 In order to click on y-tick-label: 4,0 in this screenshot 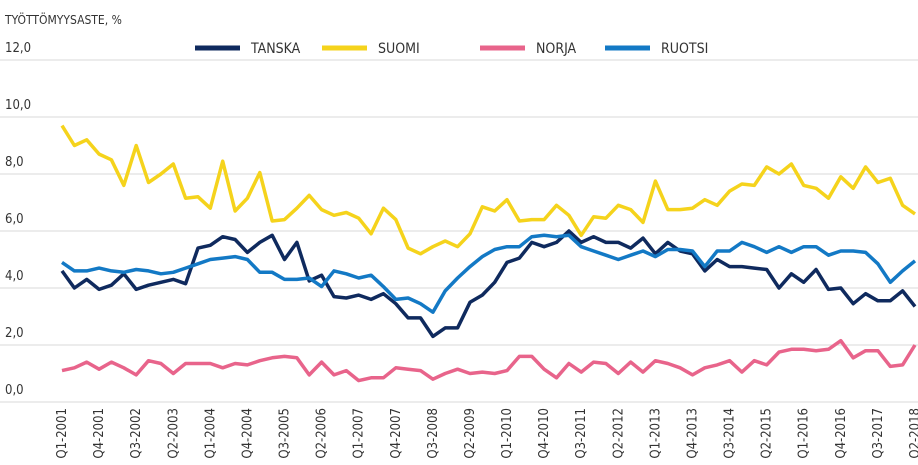, I will do `click(14, 276)`.